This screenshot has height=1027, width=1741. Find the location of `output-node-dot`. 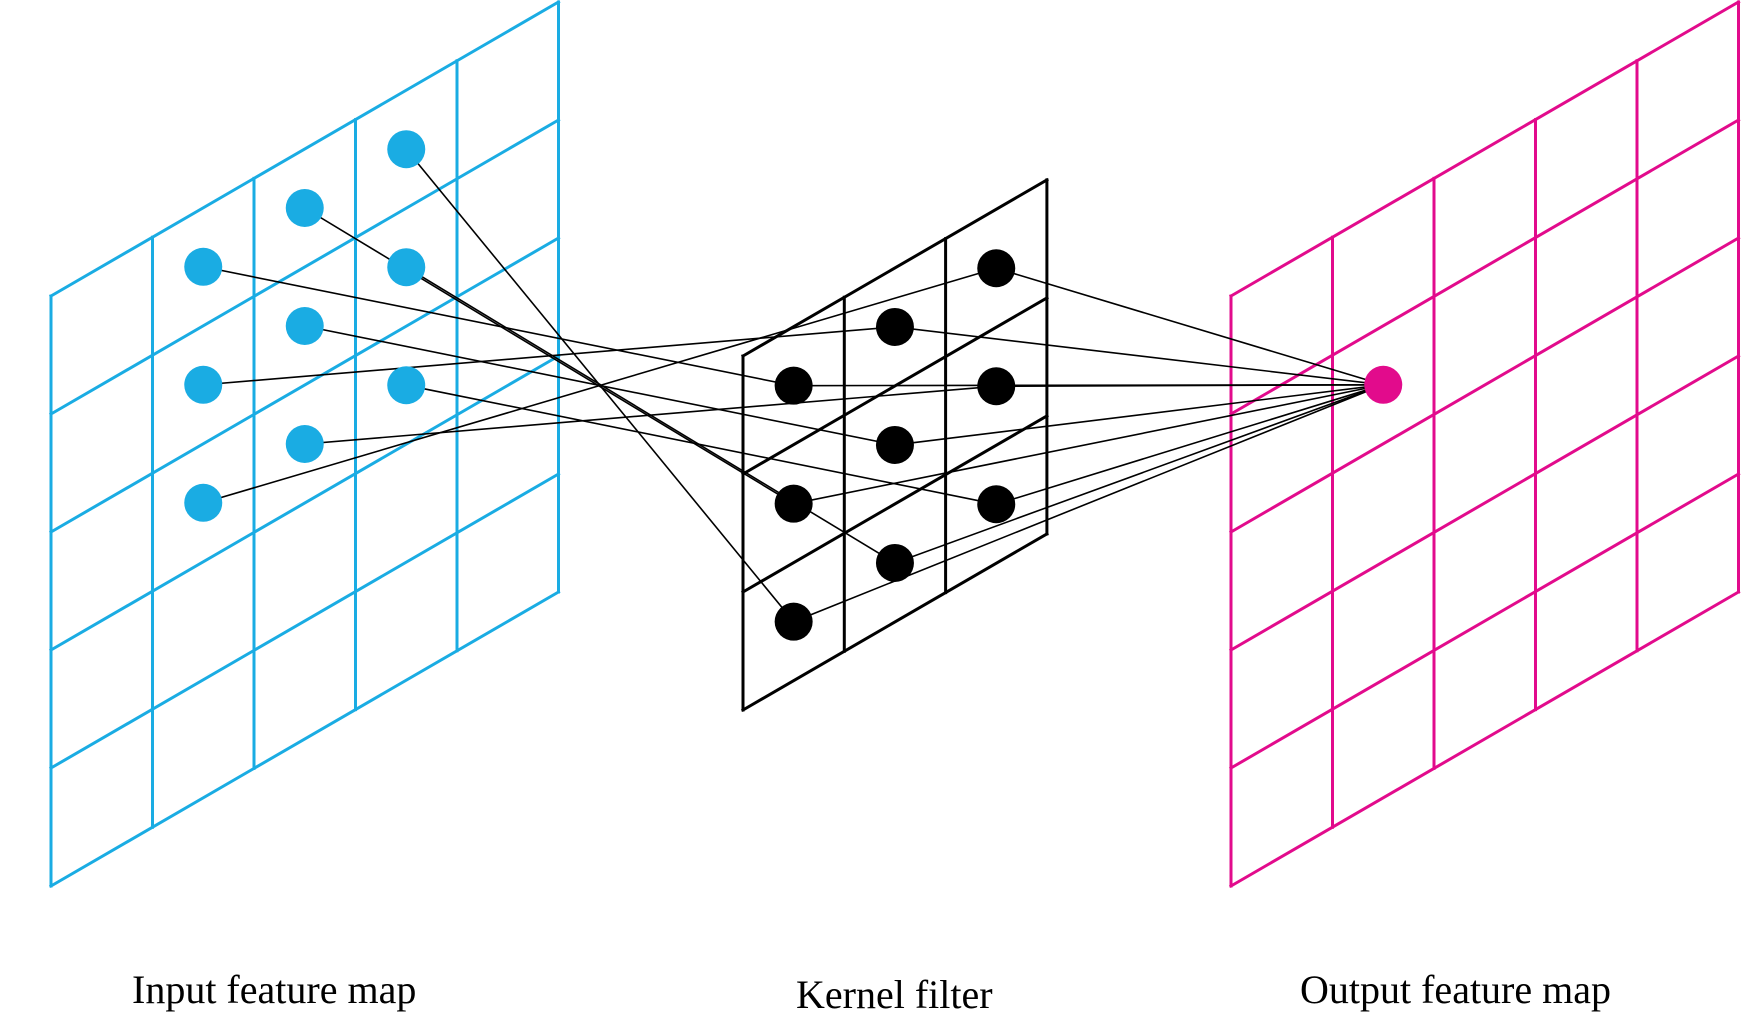

output-node-dot is located at coordinates (1383, 384).